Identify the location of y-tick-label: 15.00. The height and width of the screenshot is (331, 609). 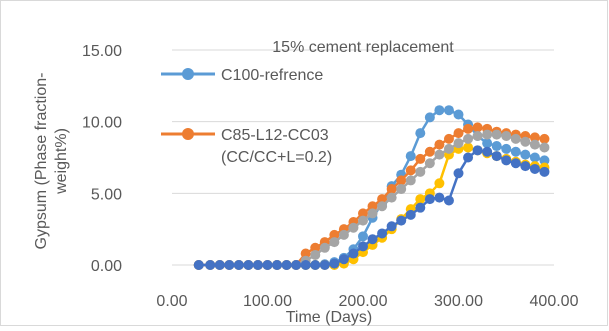
(102, 51).